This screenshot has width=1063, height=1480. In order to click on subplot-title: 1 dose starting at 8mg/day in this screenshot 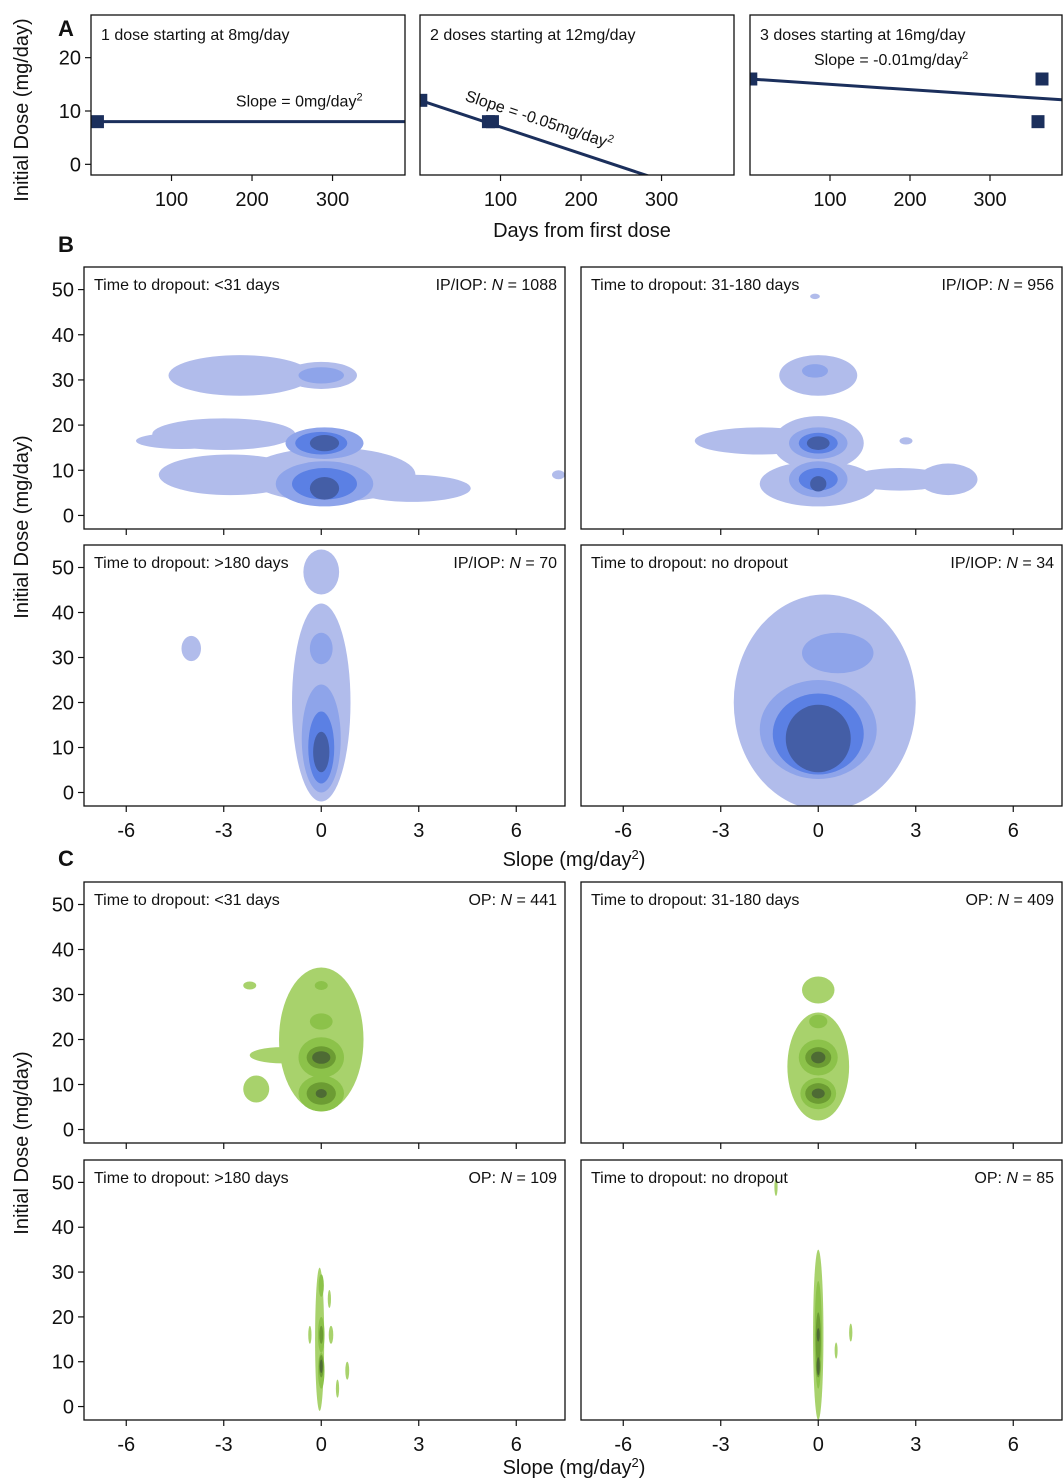, I will do `click(195, 35)`.